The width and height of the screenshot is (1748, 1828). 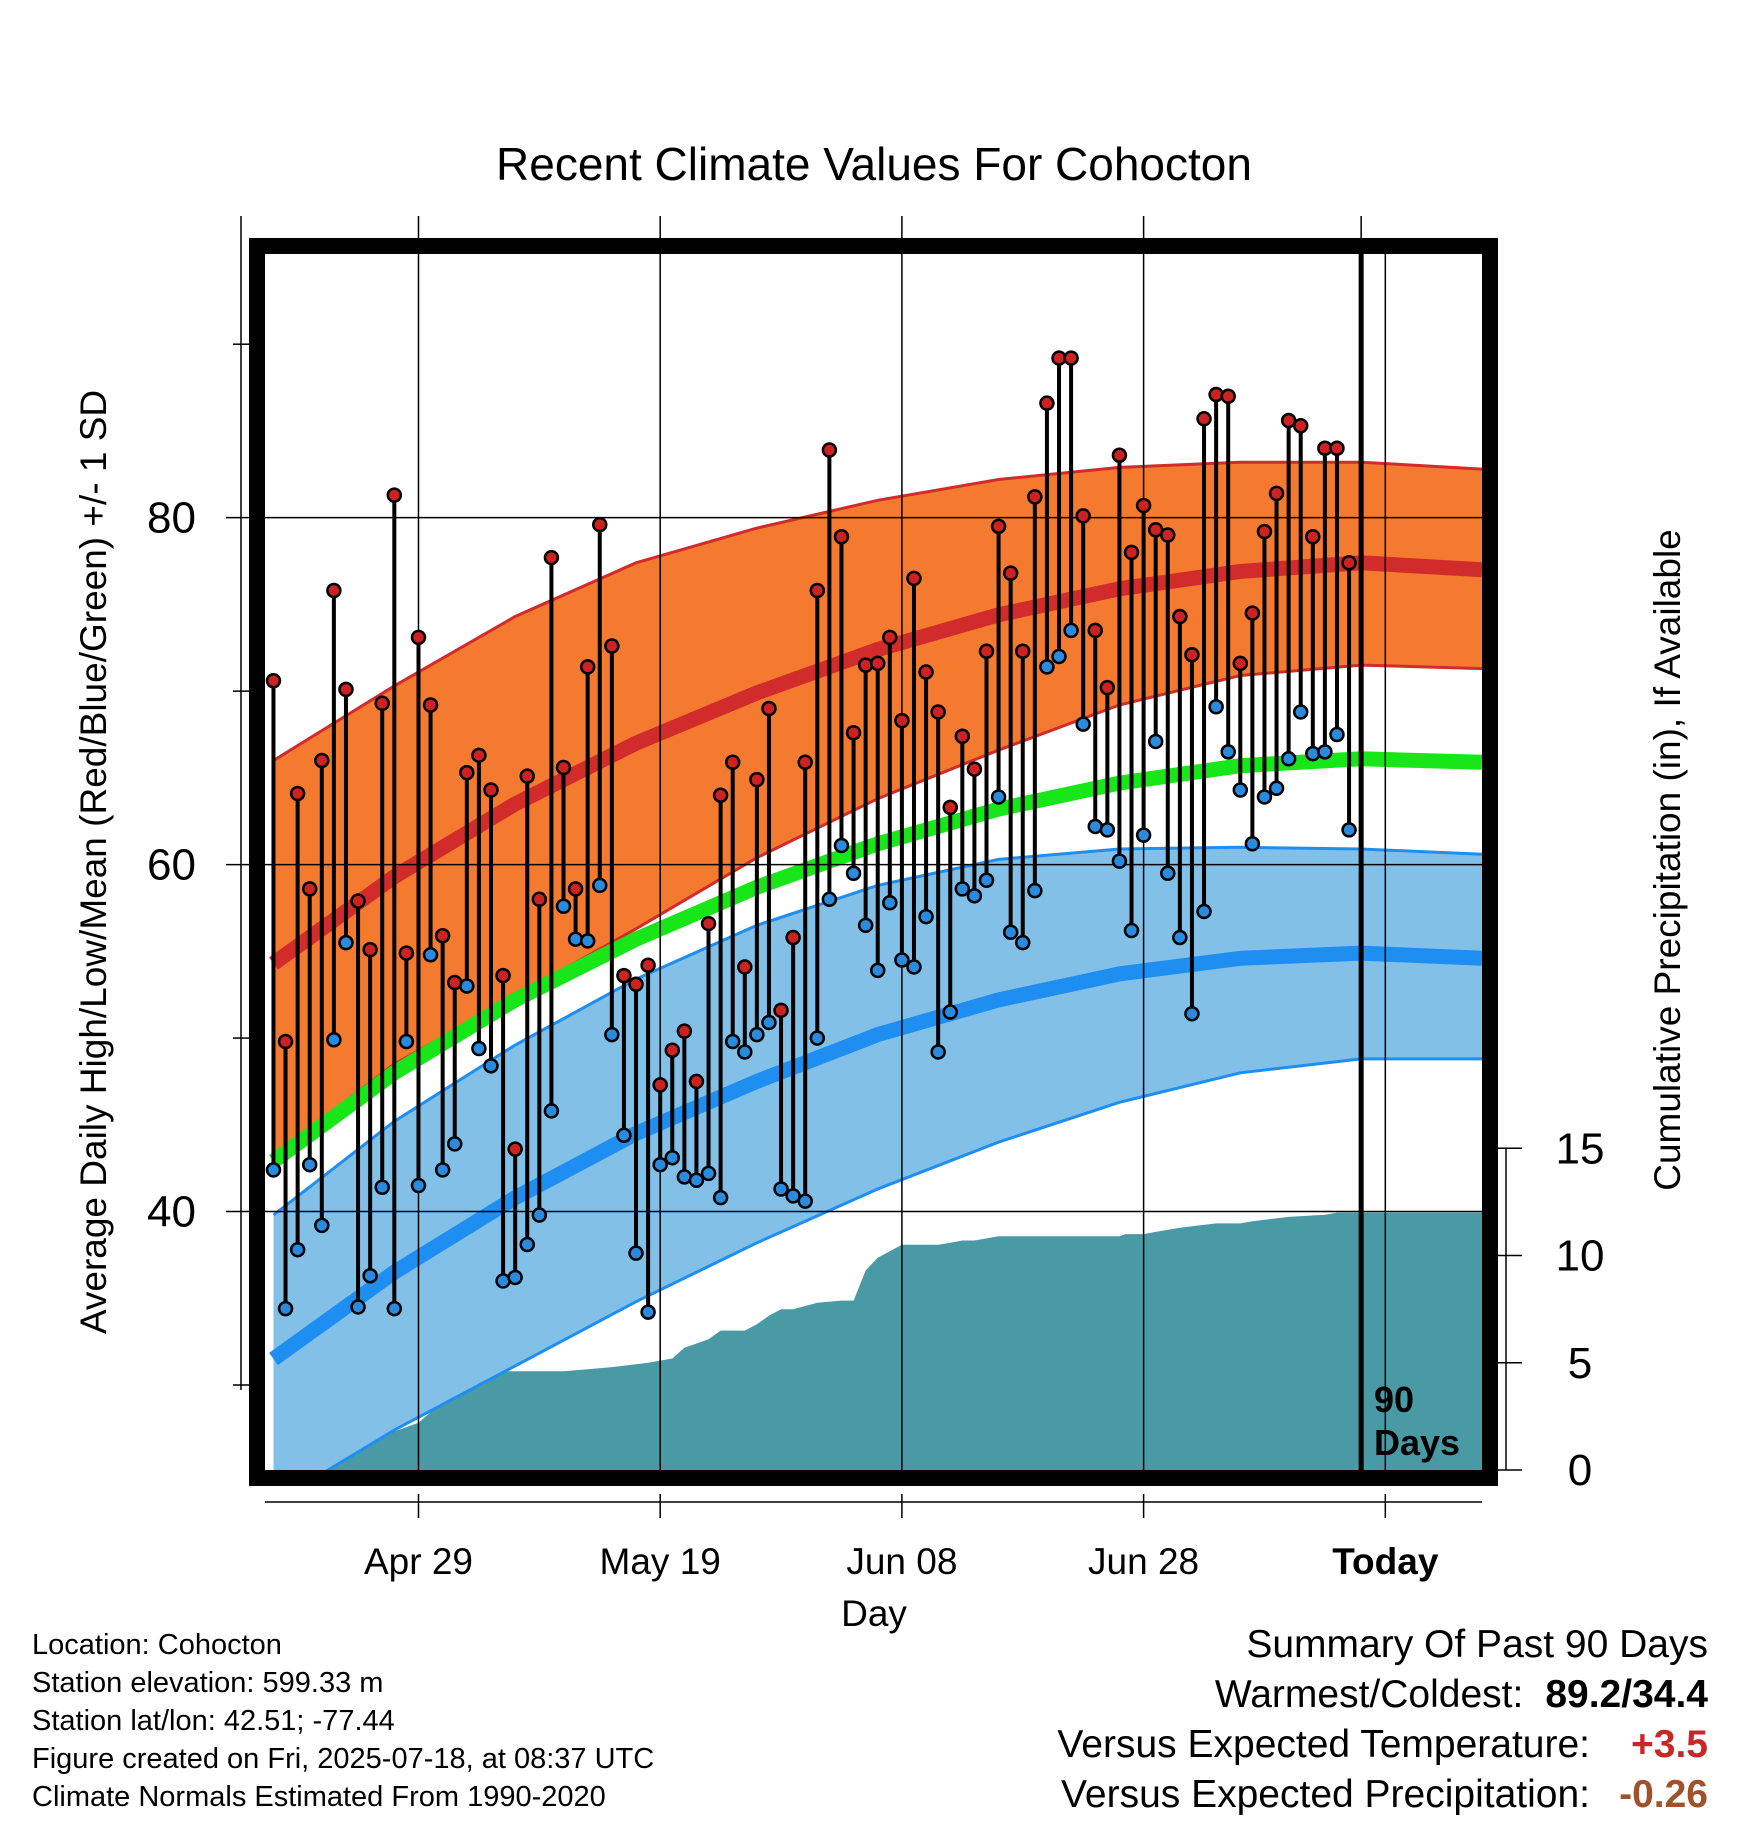 I want to click on right-axis-tick-label-2: 10, so click(x=1580, y=1256).